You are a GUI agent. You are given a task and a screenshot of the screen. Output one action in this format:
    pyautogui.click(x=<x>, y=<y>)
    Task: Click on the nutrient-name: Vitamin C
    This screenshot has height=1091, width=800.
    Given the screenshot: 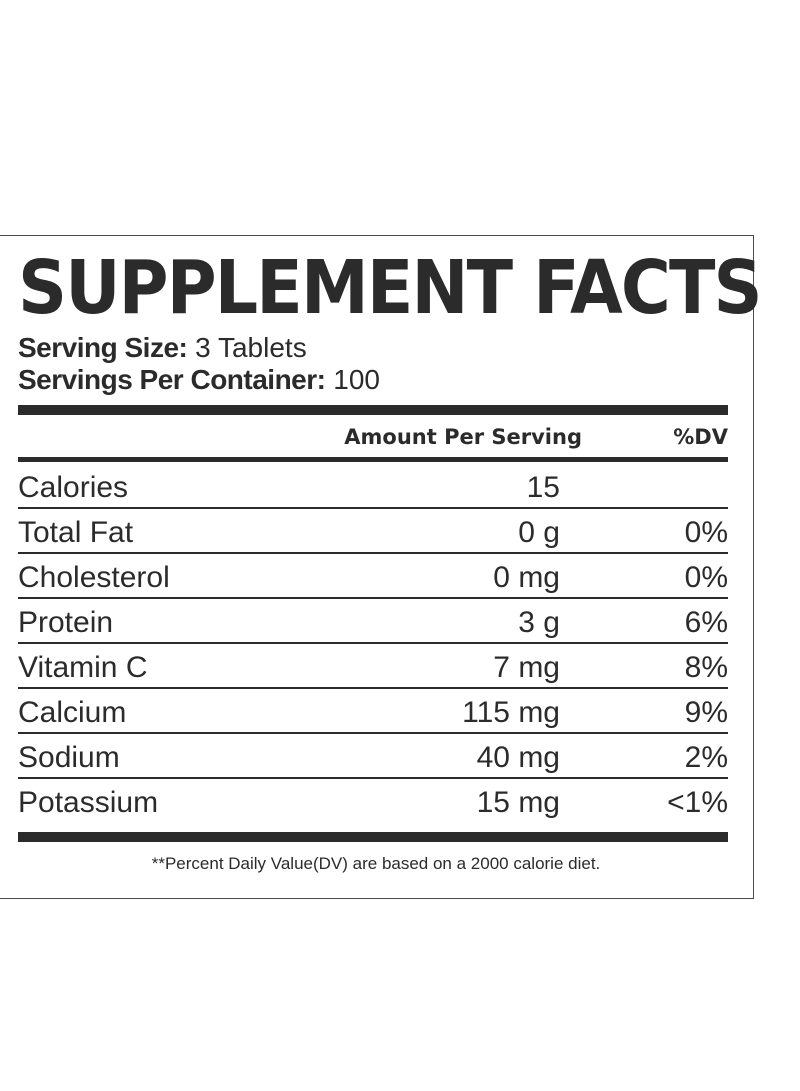 What is the action you would take?
    pyautogui.click(x=83, y=667)
    